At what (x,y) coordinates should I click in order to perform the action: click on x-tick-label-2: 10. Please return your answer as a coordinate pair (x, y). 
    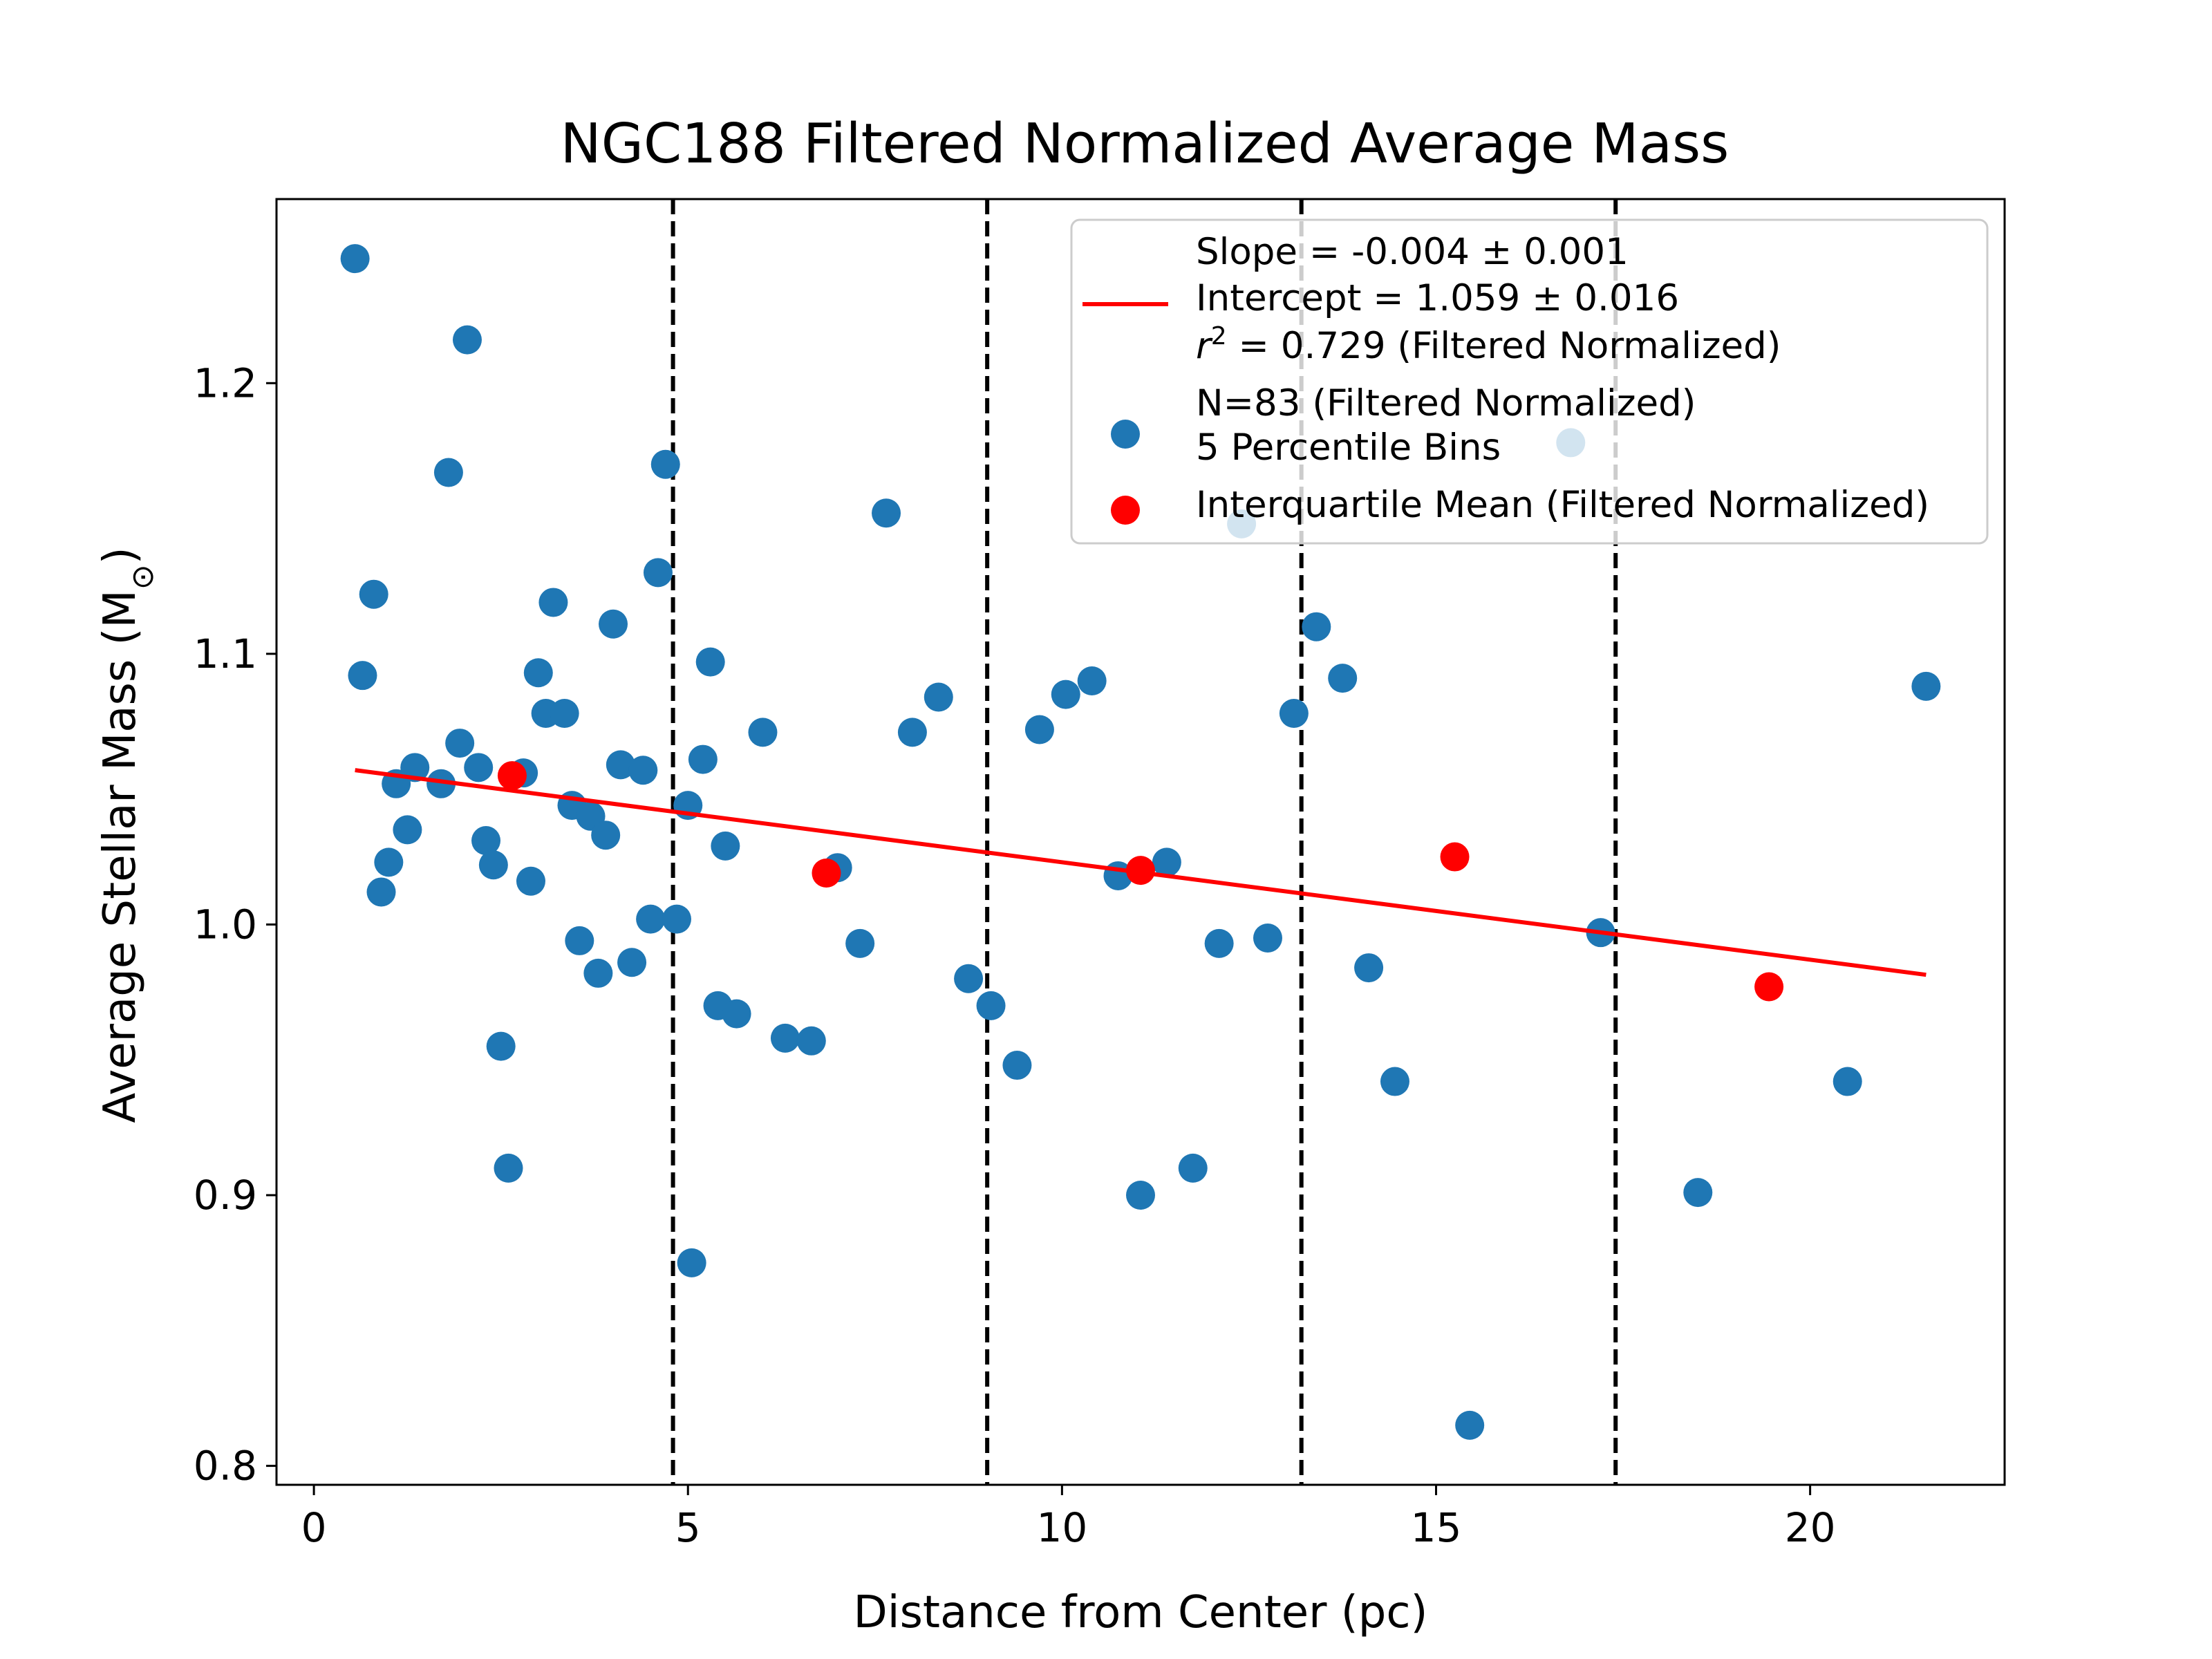
    Looking at the image, I should click on (1061, 1527).